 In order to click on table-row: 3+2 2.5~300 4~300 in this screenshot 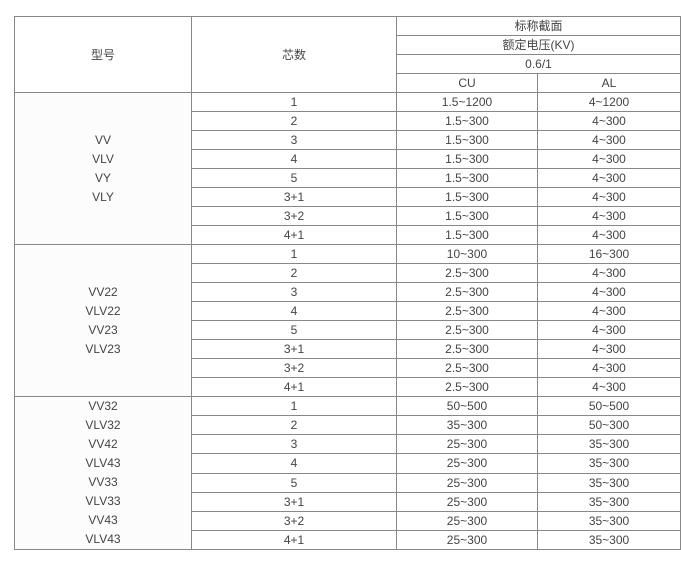, I will do `click(348, 368)`.